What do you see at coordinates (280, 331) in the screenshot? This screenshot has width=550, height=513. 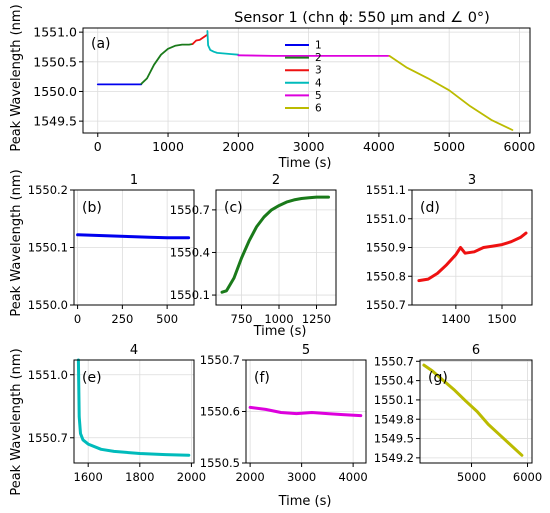 I see `panel-c-xlabel: Time (s)` at bounding box center [280, 331].